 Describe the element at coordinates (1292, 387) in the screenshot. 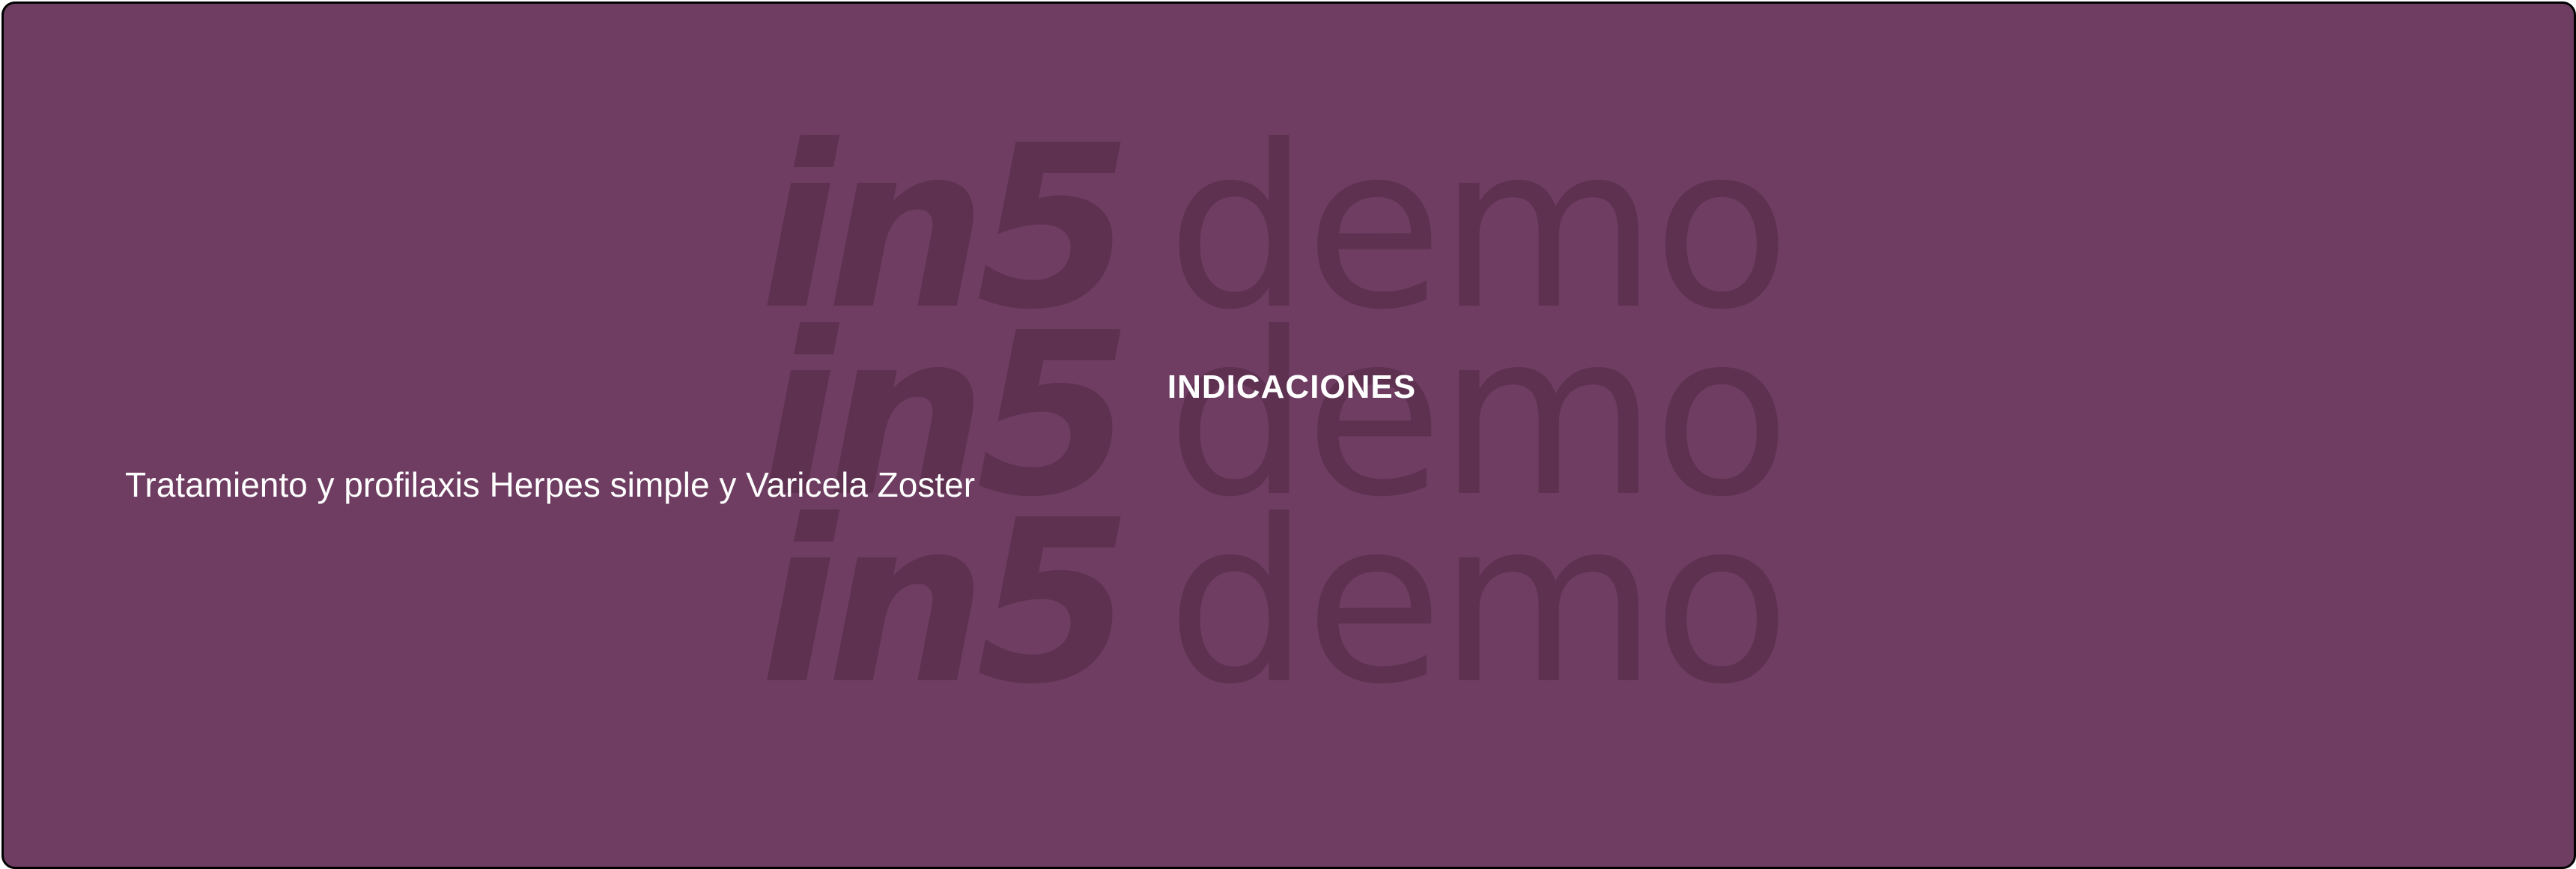

I see `section-heading: INDICACIONES` at that location.